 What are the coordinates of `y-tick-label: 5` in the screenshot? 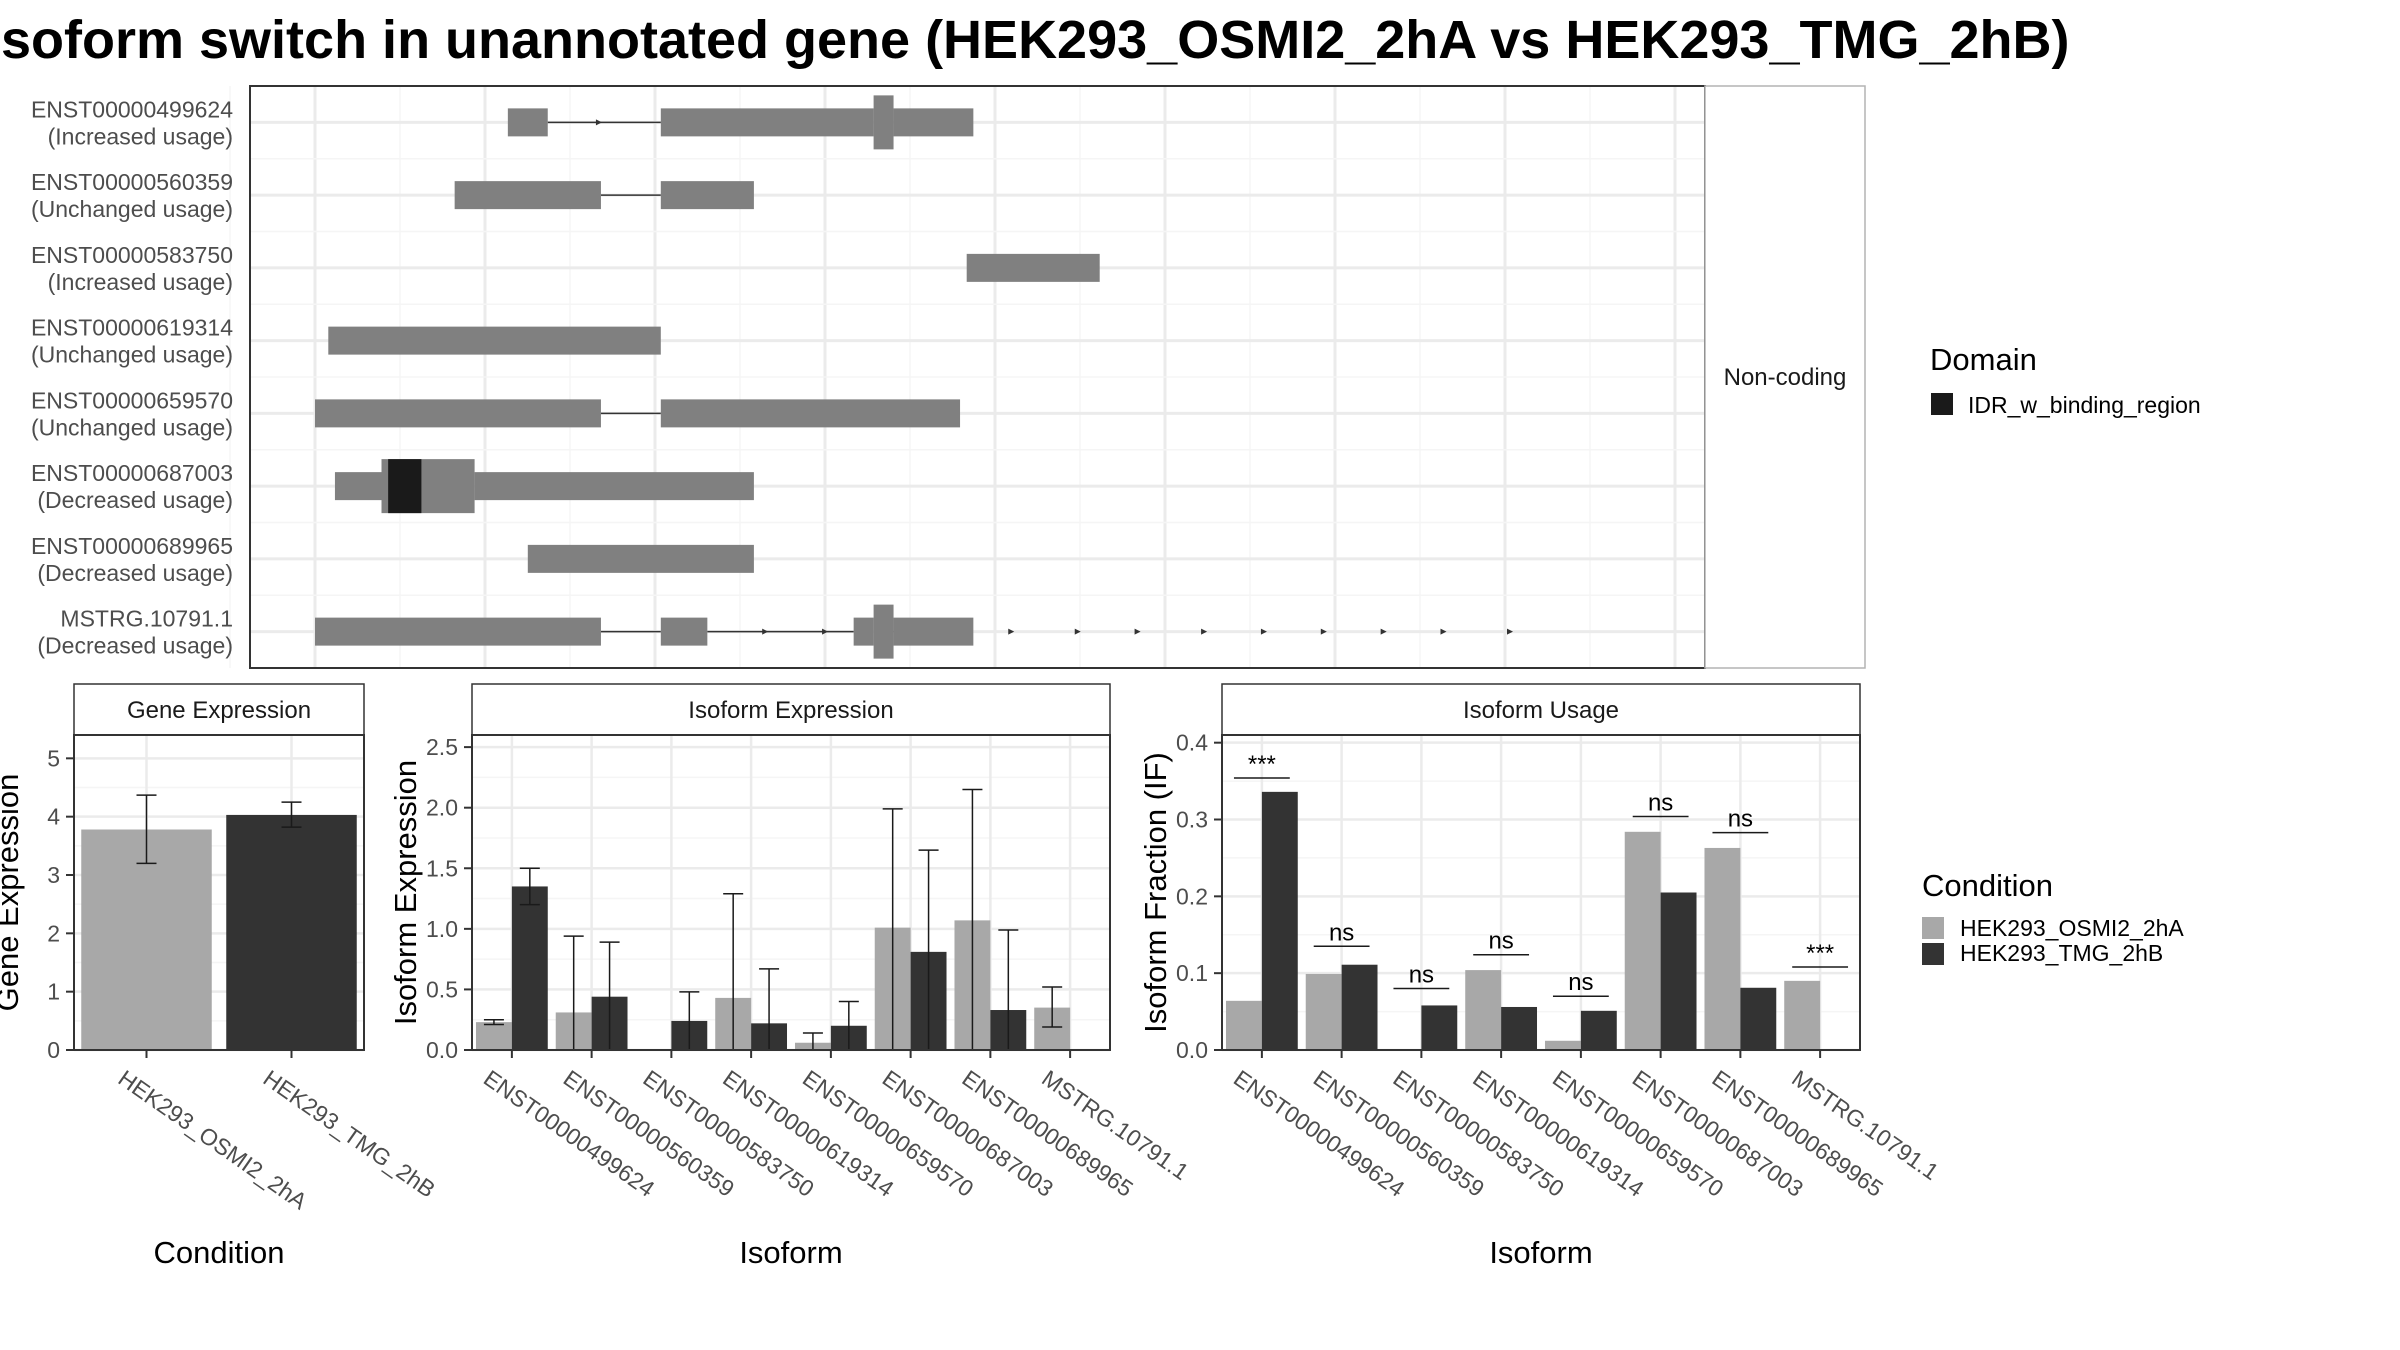 It's located at (53, 758).